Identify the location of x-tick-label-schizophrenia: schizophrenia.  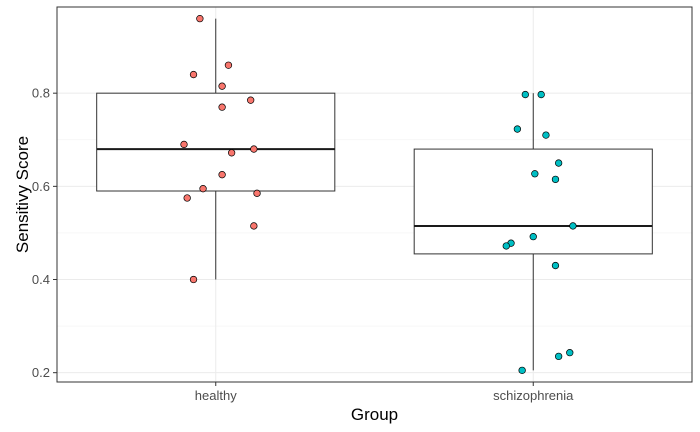
(533, 395).